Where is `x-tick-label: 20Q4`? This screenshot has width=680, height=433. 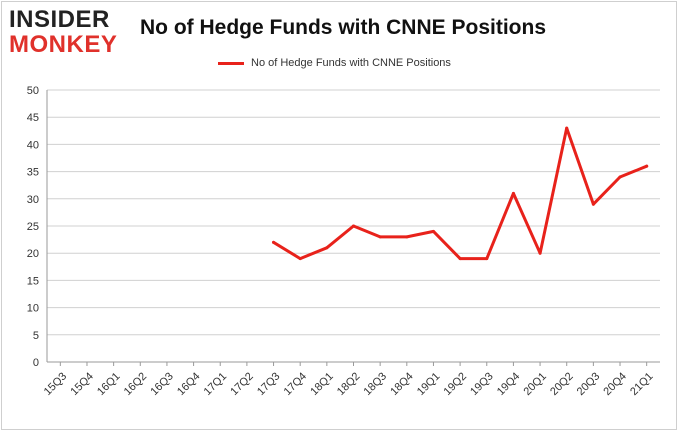 x-tick-label: 20Q4 is located at coordinates (615, 384).